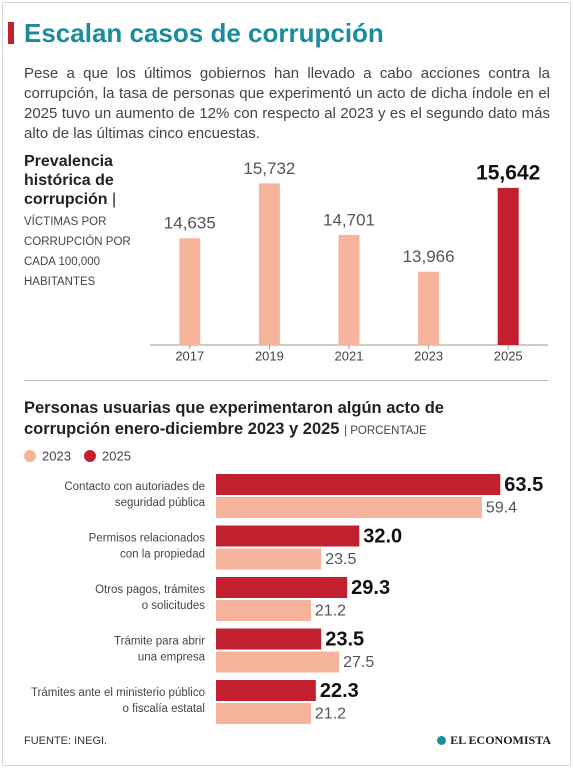 The image size is (573, 768). I want to click on value-label: 14,635, so click(190, 223).